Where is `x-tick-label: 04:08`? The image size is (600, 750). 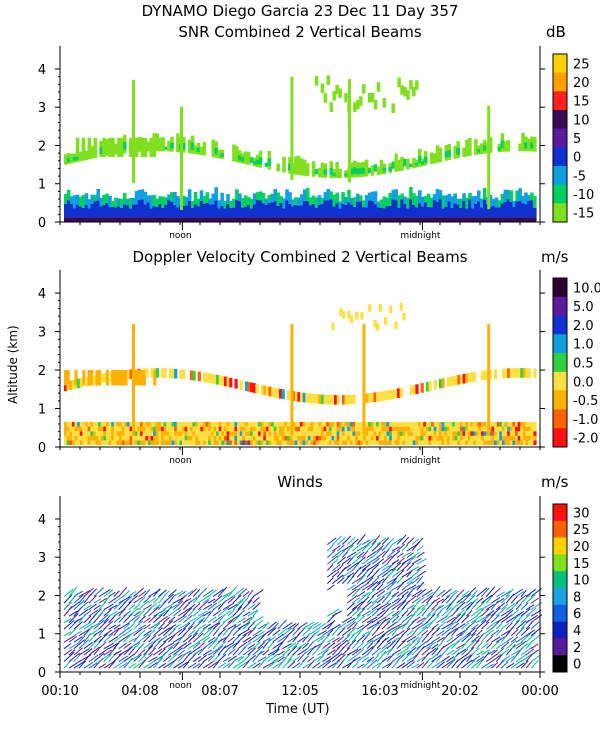
x-tick-label: 04:08 is located at coordinates (139, 691).